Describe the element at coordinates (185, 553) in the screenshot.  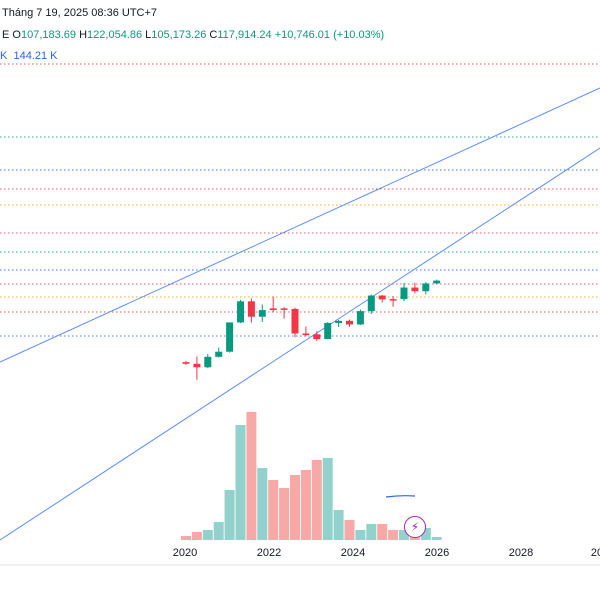
I see `x-tick-label: 2020` at that location.